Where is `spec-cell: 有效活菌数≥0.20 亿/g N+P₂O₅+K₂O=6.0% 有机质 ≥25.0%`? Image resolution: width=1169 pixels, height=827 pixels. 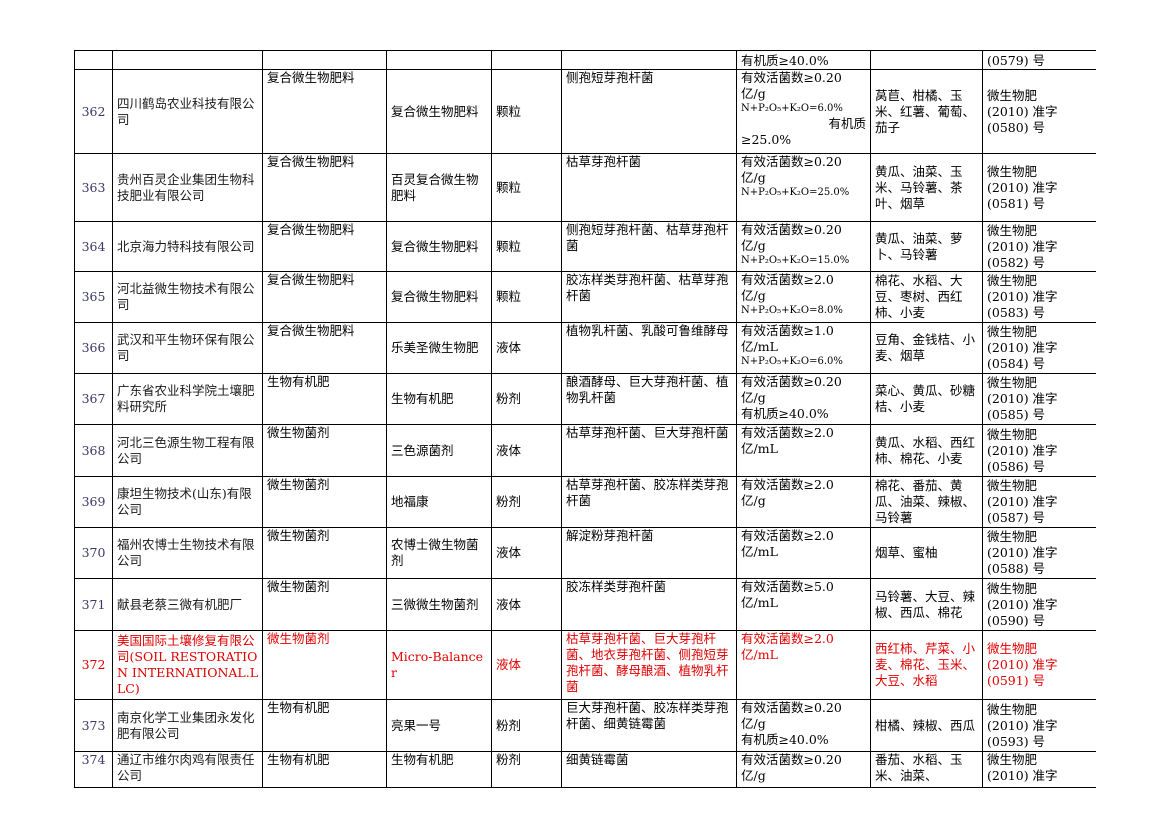 spec-cell: 有效活菌数≥0.20 亿/g N+P₂O₅+K₂O=6.0% 有机质 ≥25.0% is located at coordinates (803, 111).